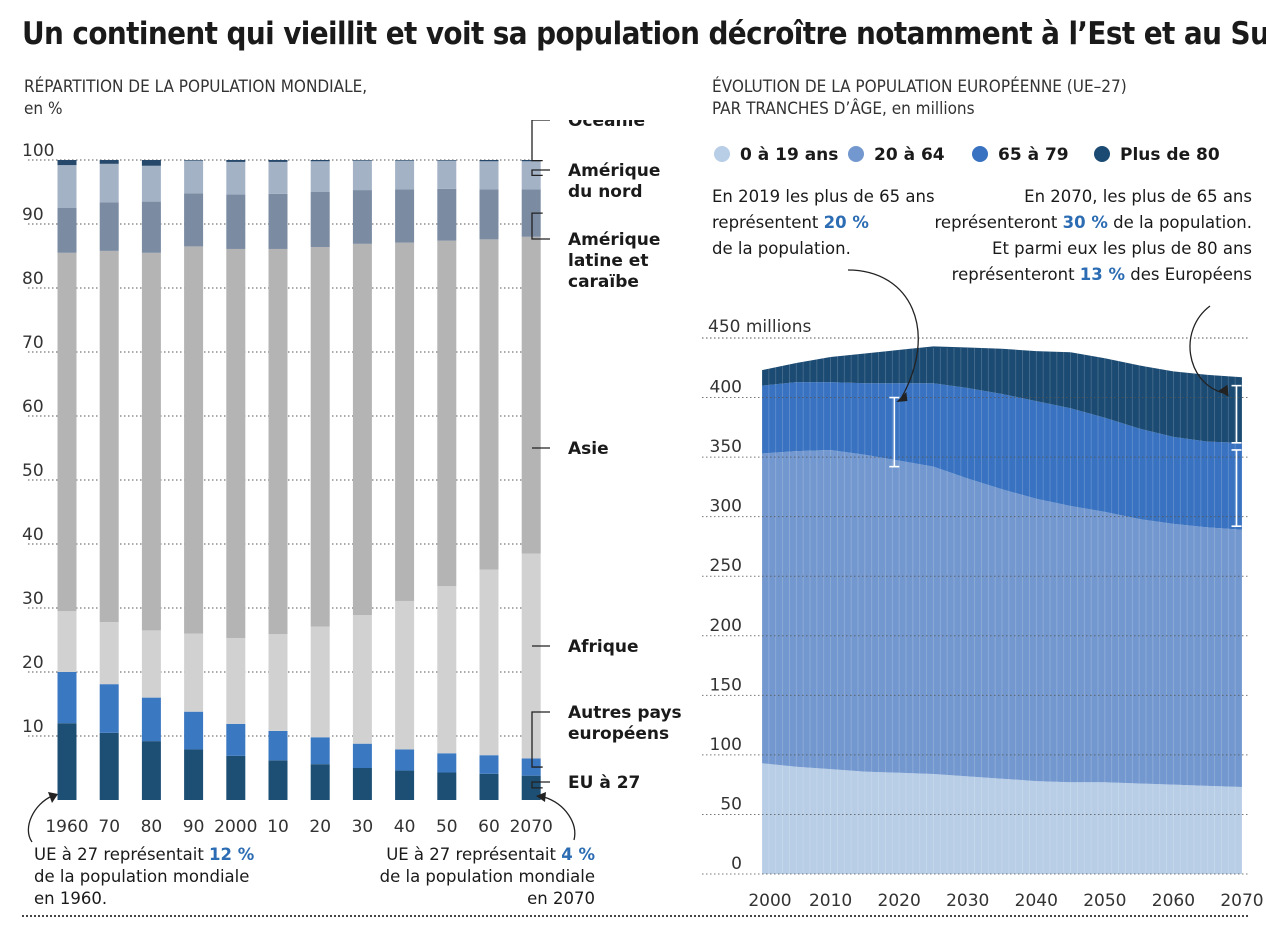  What do you see at coordinates (33, 215) in the screenshot?
I see `y-tick-label: 90` at bounding box center [33, 215].